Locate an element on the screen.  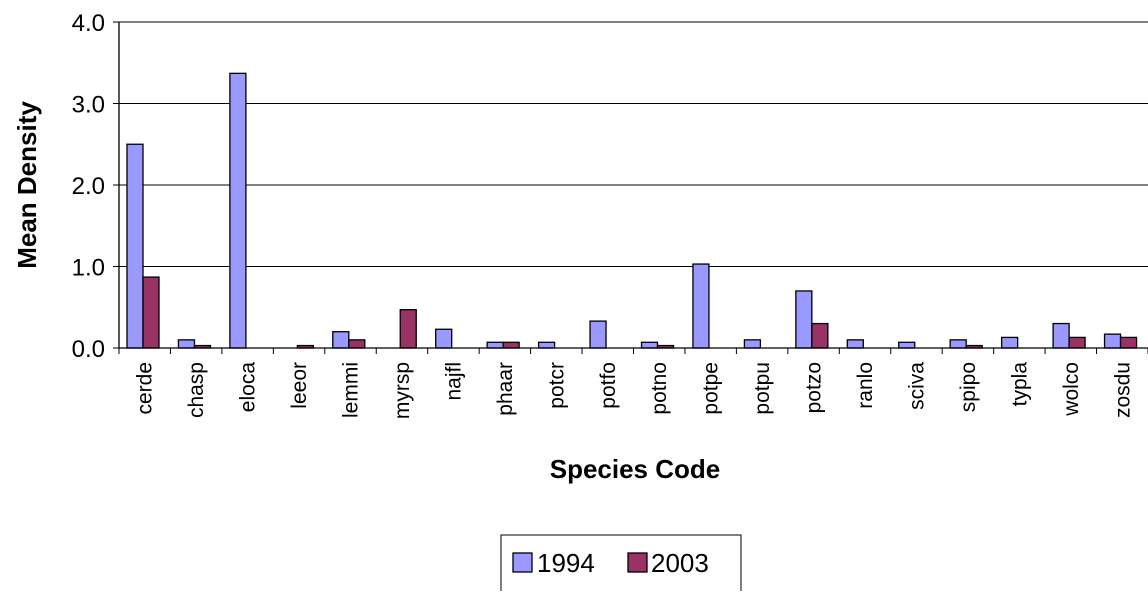
y-tick-label: 4.0 is located at coordinates (88, 23).